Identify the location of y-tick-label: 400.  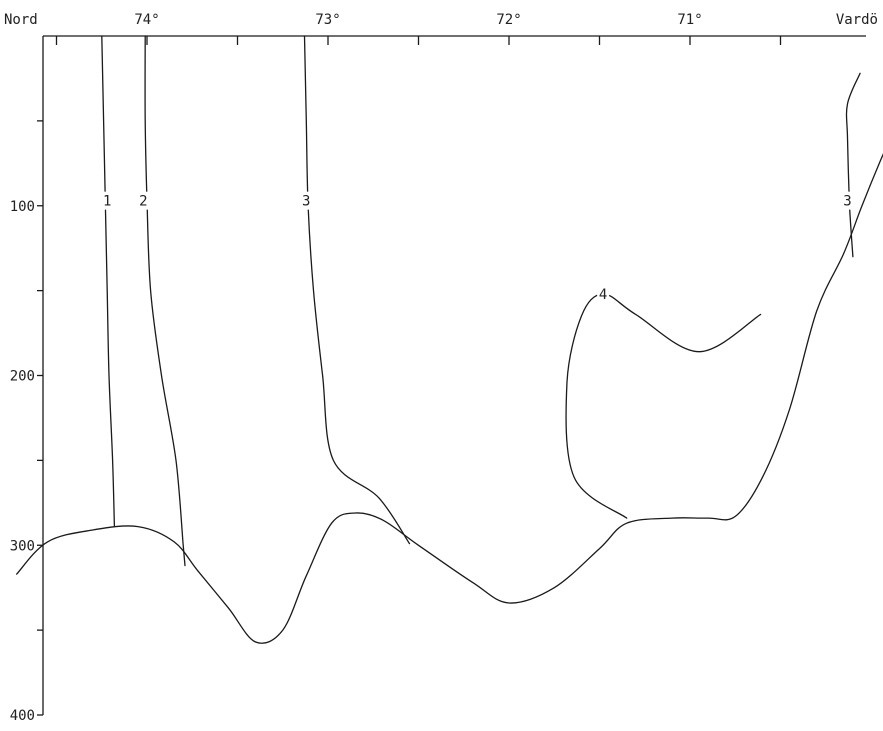
(22, 716).